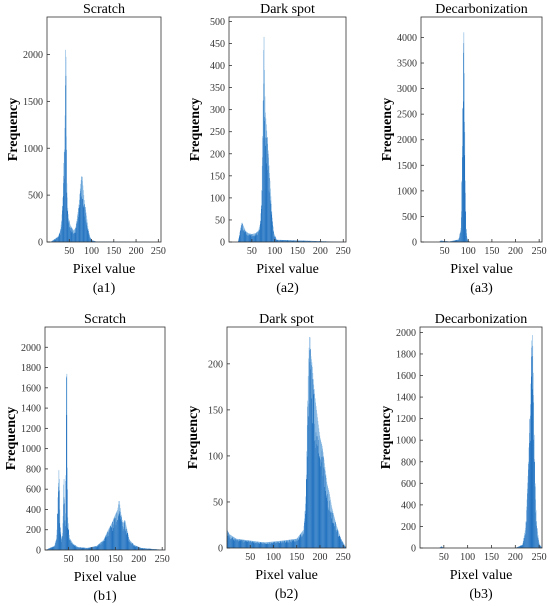 The width and height of the screenshot is (550, 606). Describe the element at coordinates (320, 251) in the screenshot. I see `x-tick-label: 200` at that location.